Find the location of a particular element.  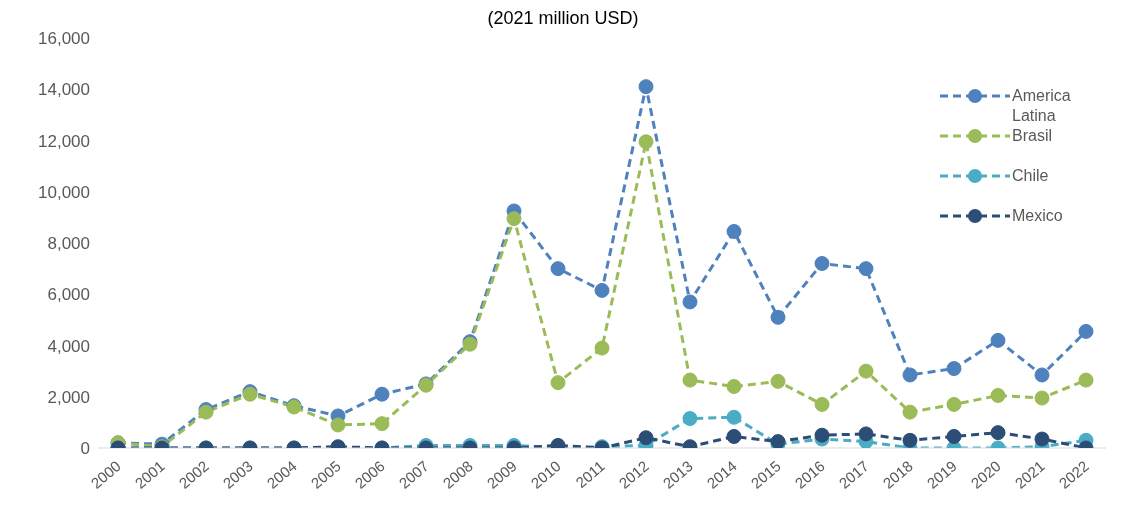

y-tick-label: 10,000 is located at coordinates (64, 192).